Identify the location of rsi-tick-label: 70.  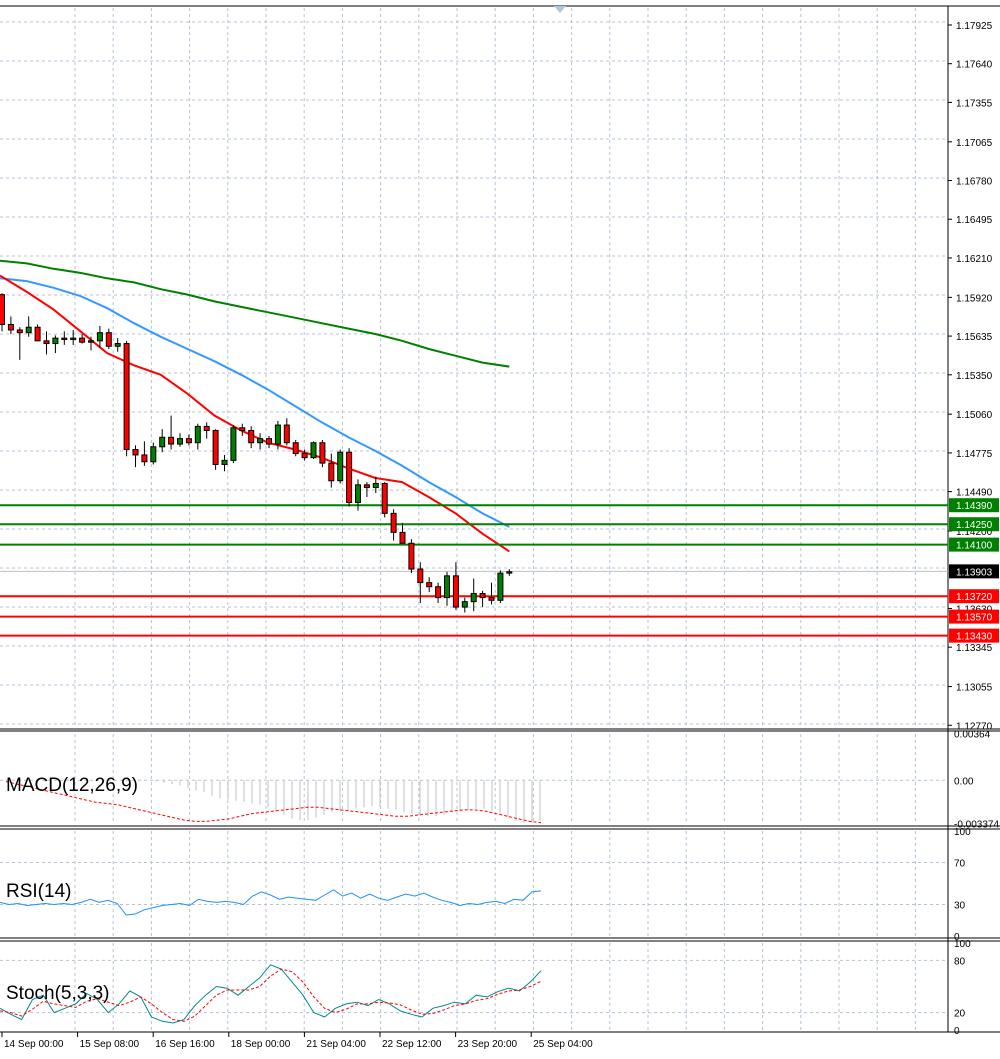
(960, 864).